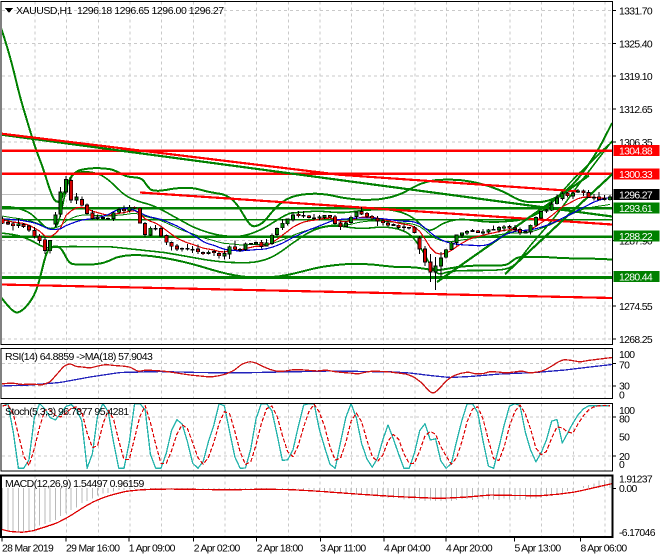 This screenshot has width=660, height=560. Describe the element at coordinates (624, 387) in the screenshot. I see `svg-text: 30` at that location.